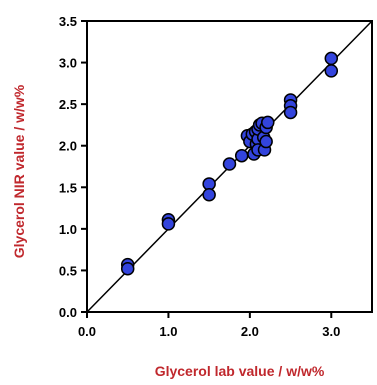 Image resolution: width=377 pixels, height=385 pixels. What do you see at coordinates (331, 331) in the screenshot?
I see `x-tick-label: 3.0` at bounding box center [331, 331].